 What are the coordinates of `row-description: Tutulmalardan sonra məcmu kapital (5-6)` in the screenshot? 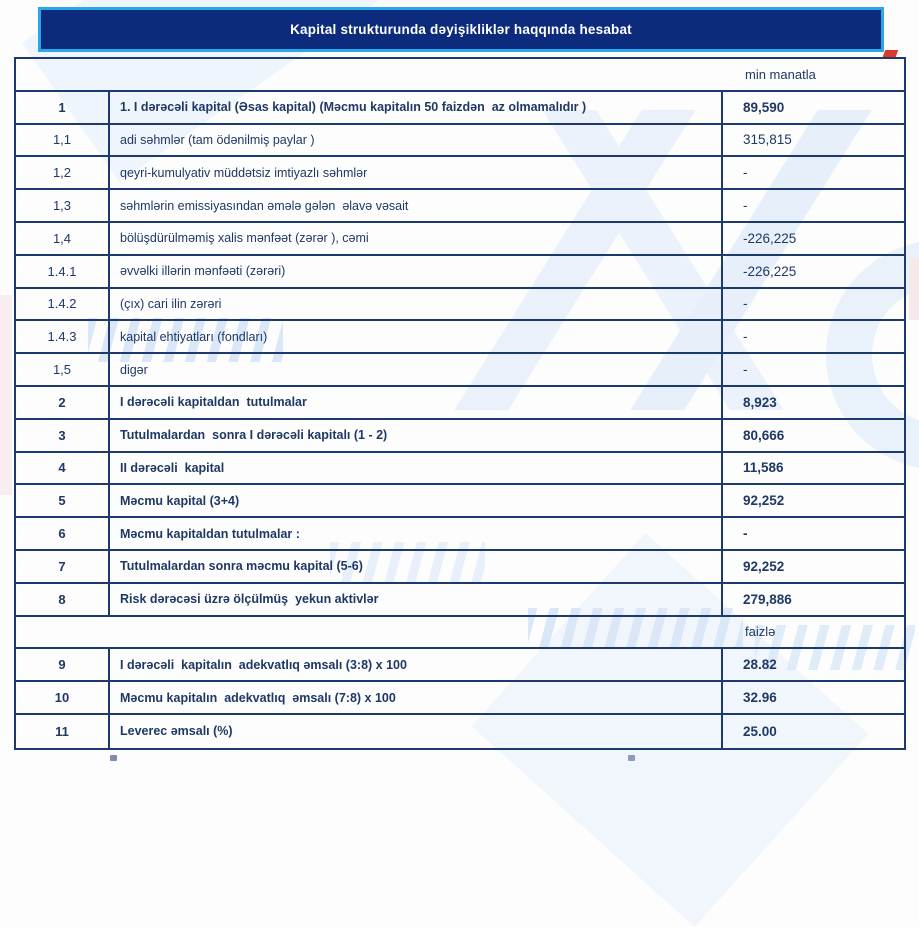 It's located at (416, 566).